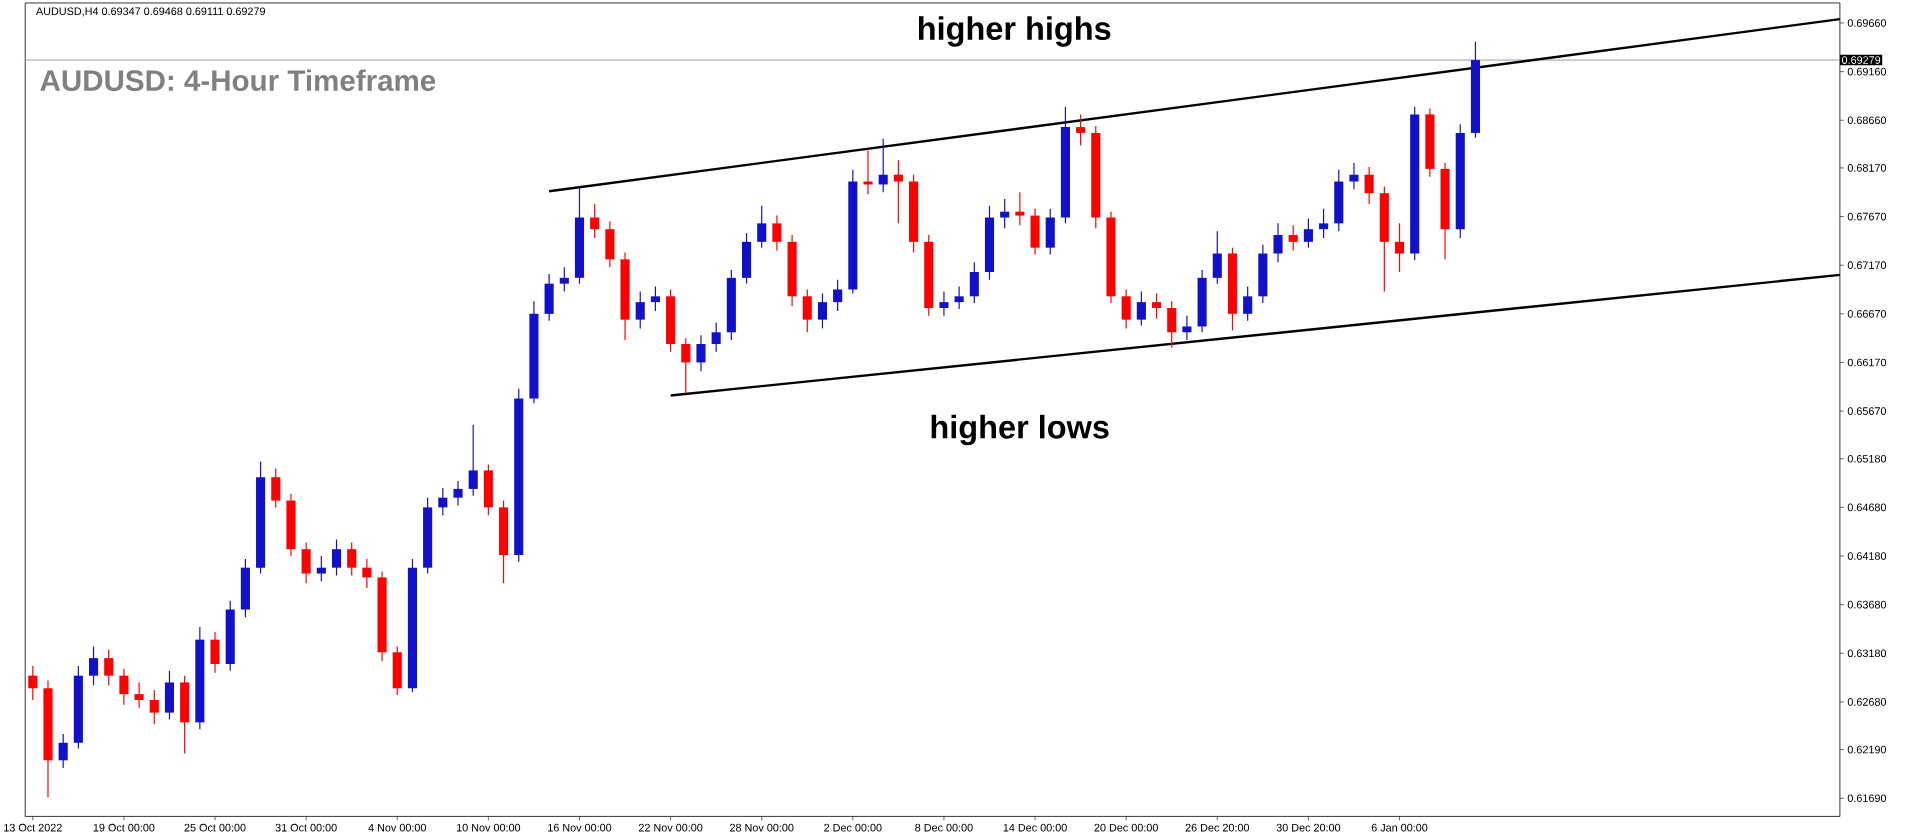 This screenshot has height=840, width=1916. Describe the element at coordinates (1867, 120) in the screenshot. I see `y-tick-label: 0.68660` at that location.